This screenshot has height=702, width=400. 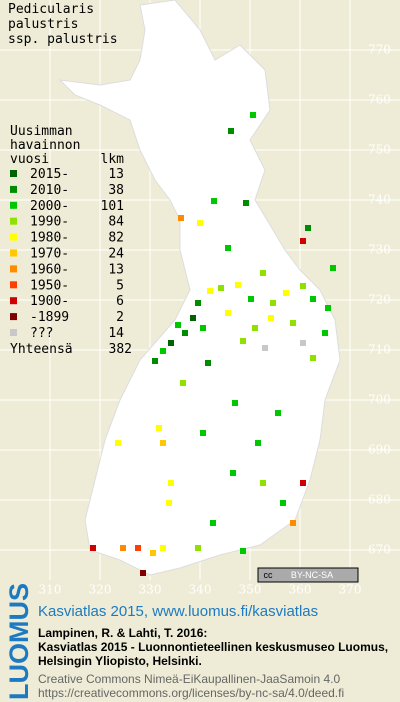 I want to click on legend-label: 2015-, so click(x=49, y=174).